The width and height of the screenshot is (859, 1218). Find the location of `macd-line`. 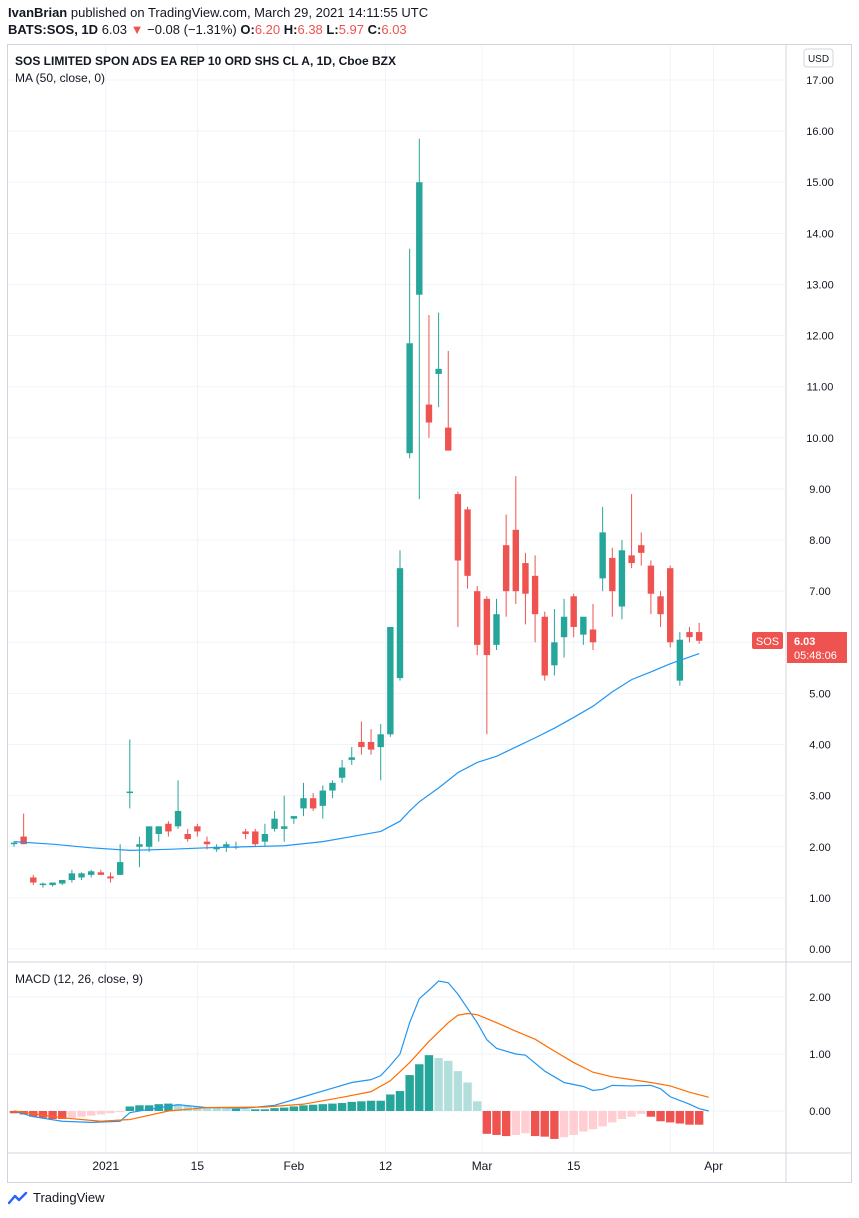

macd-line is located at coordinates (361, 1052).